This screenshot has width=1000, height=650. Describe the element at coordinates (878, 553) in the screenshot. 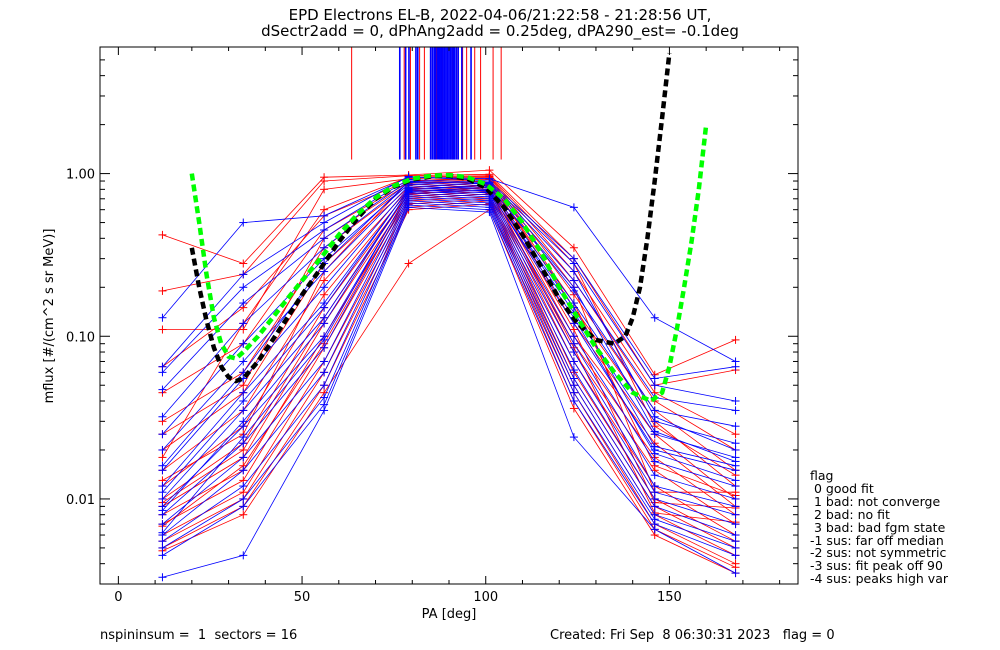

I see `legend-item-5: -2 sus: not symmetric` at that location.